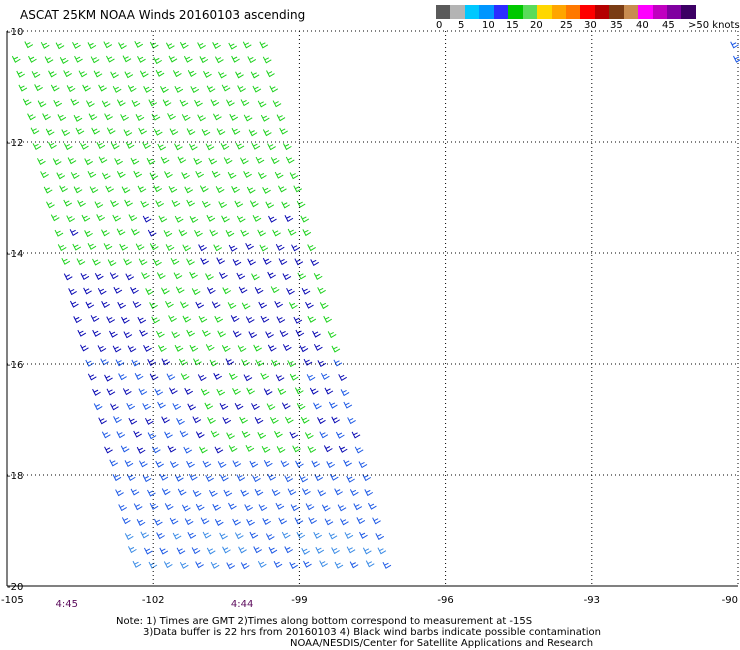  I want to click on latitude-labels: -10 -12 -14 -16 -18 -20, so click(15, 310).